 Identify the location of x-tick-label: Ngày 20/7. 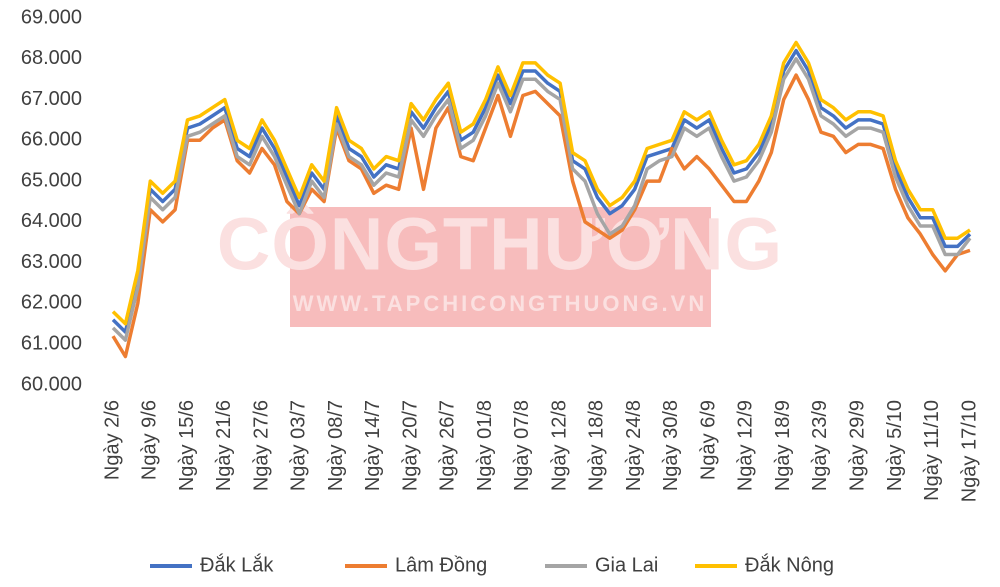
(410, 445).